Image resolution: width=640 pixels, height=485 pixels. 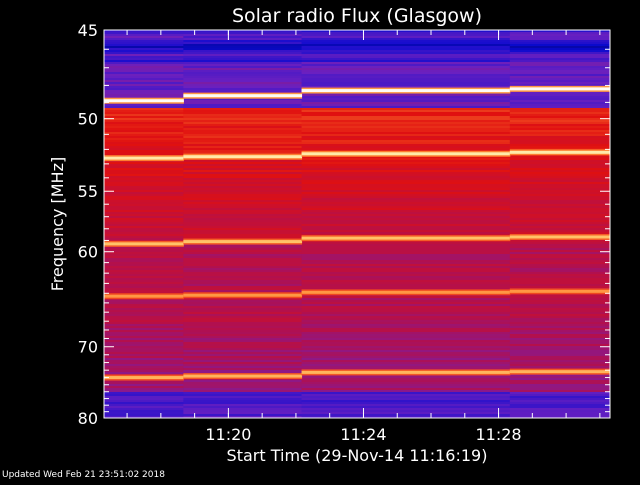 What do you see at coordinates (406, 154) in the screenshot?
I see `emission-line-second-core` at bounding box center [406, 154].